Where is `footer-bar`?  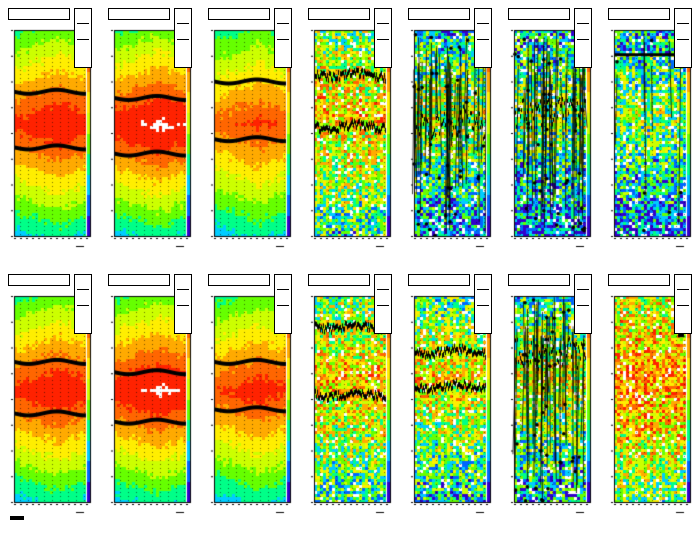 footer-bar is located at coordinates (17, 518).